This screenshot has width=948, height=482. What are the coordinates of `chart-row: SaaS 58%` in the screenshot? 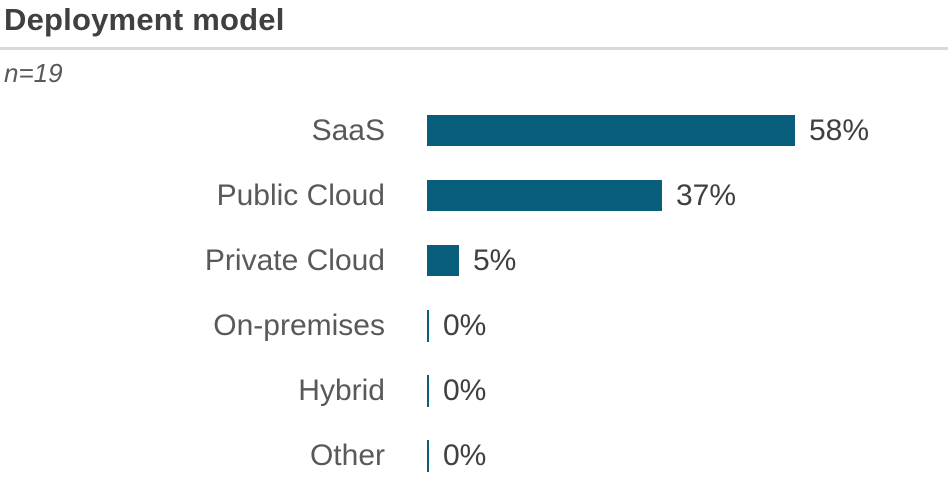 It's located at (474, 130).